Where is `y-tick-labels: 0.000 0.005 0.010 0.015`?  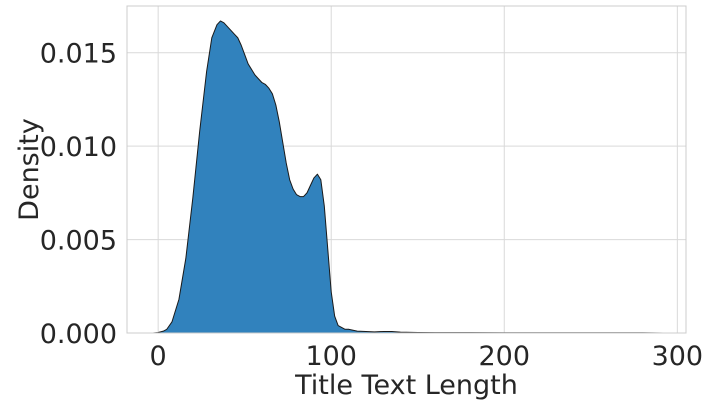 y-tick-labels: 0.000 0.005 0.010 0.015 is located at coordinates (78, 194).